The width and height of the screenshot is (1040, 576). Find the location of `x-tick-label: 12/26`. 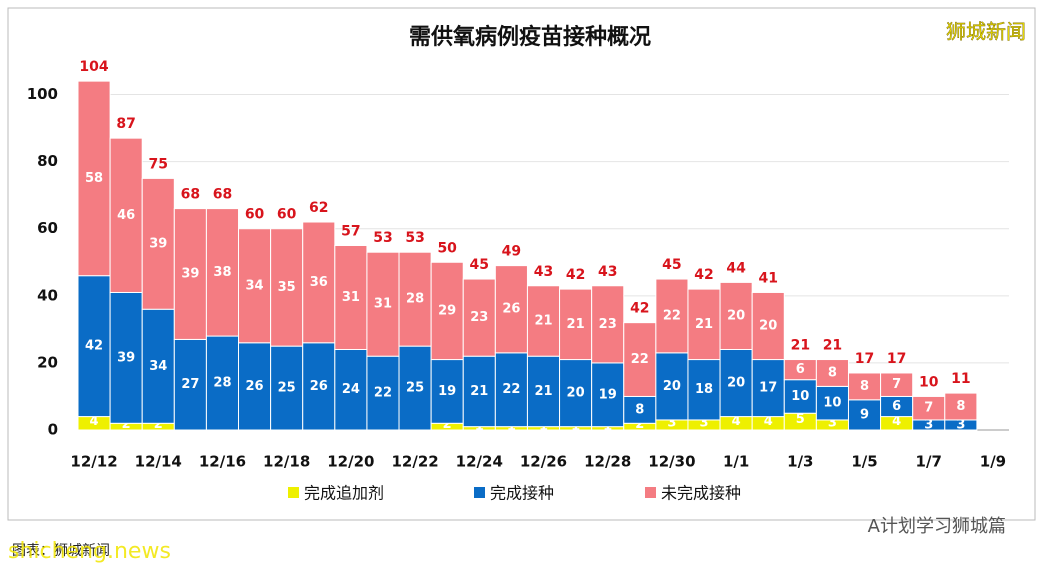

x-tick-label: 12/26 is located at coordinates (543, 462).